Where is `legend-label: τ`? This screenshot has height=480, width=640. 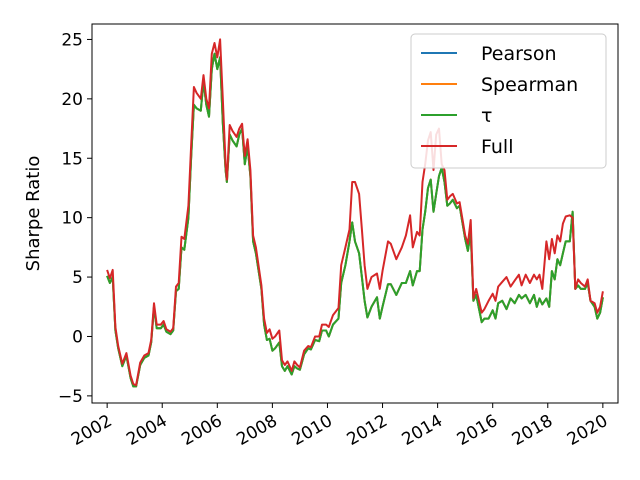 legend-label: τ is located at coordinates (486, 116).